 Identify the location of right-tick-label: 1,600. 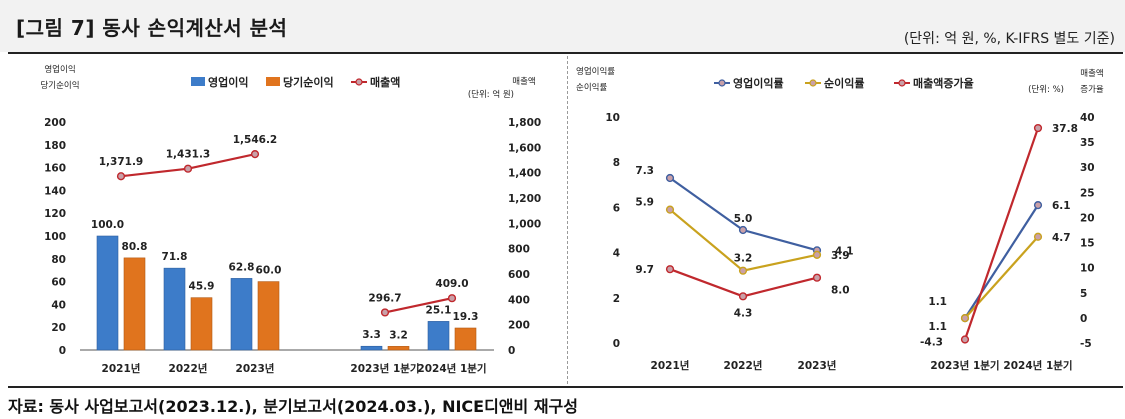
(524, 148).